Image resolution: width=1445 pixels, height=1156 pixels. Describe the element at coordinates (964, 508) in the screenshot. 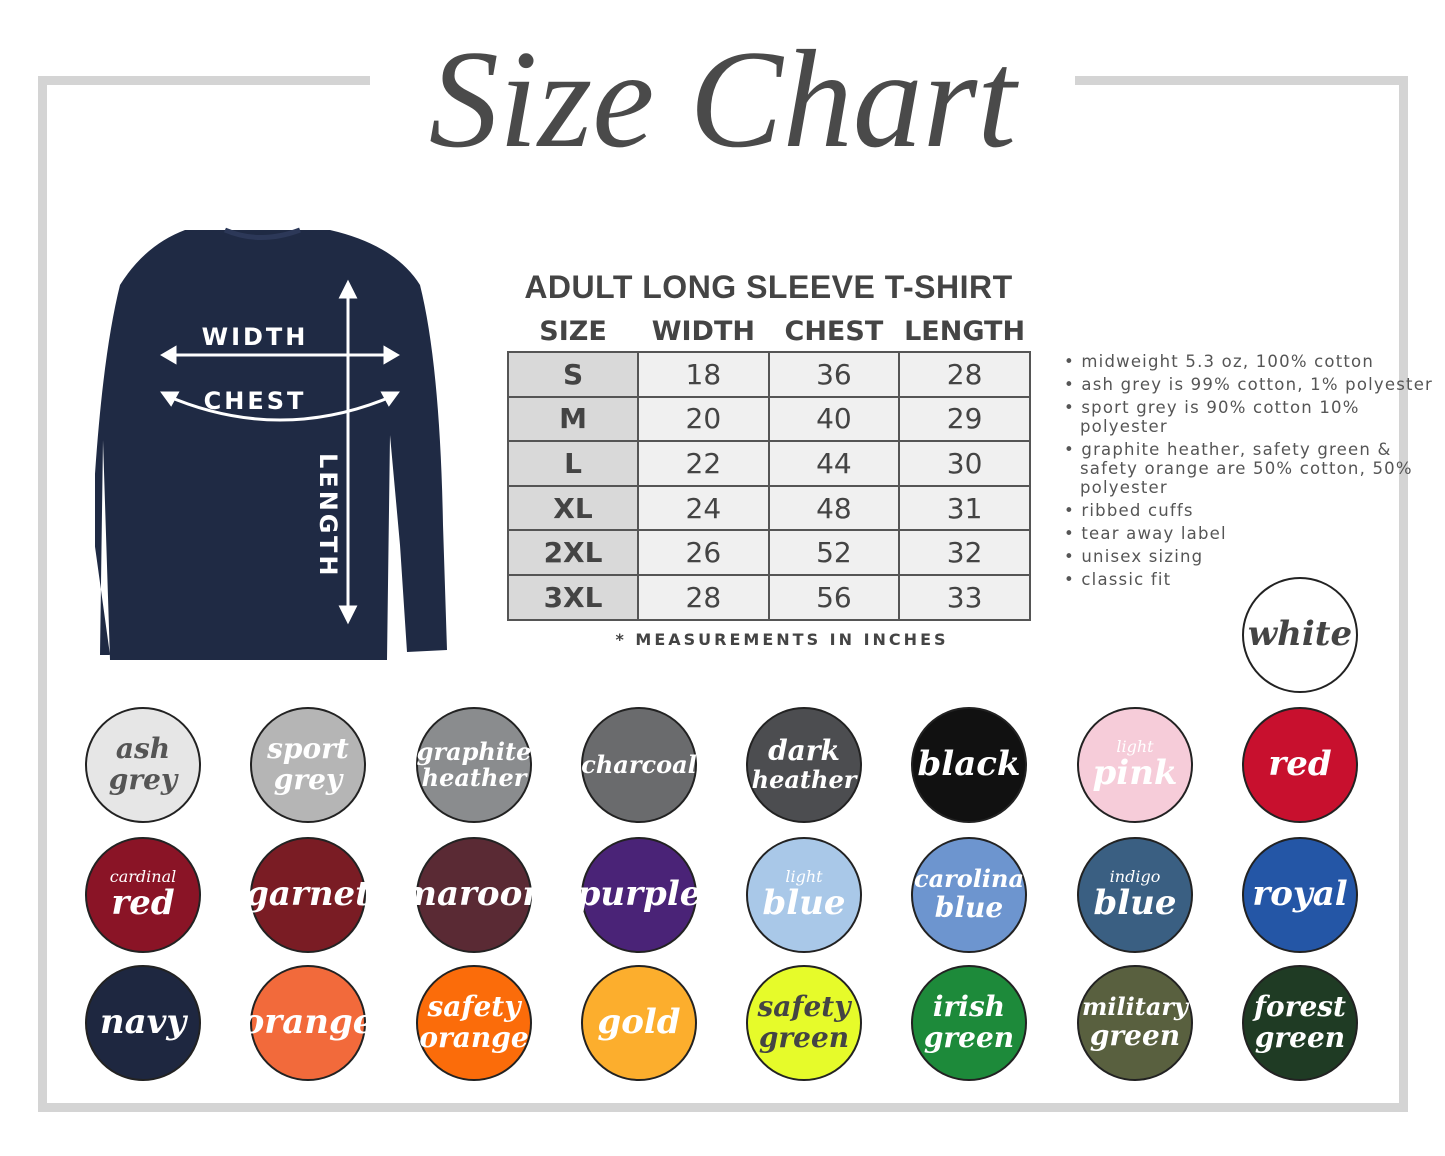

I see `length-cell: 31` at that location.